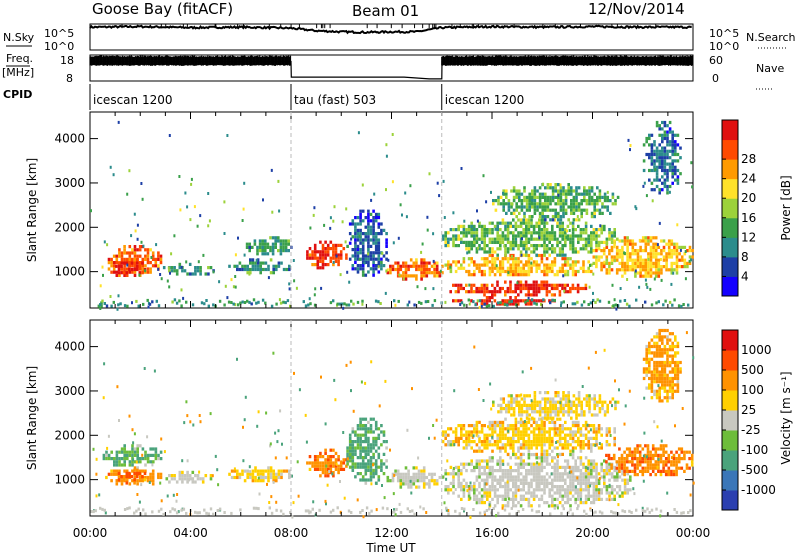 Image resolution: width=800 pixels, height=554 pixels. I want to click on noise-left-tick-bottom: 10^0, so click(59, 46).